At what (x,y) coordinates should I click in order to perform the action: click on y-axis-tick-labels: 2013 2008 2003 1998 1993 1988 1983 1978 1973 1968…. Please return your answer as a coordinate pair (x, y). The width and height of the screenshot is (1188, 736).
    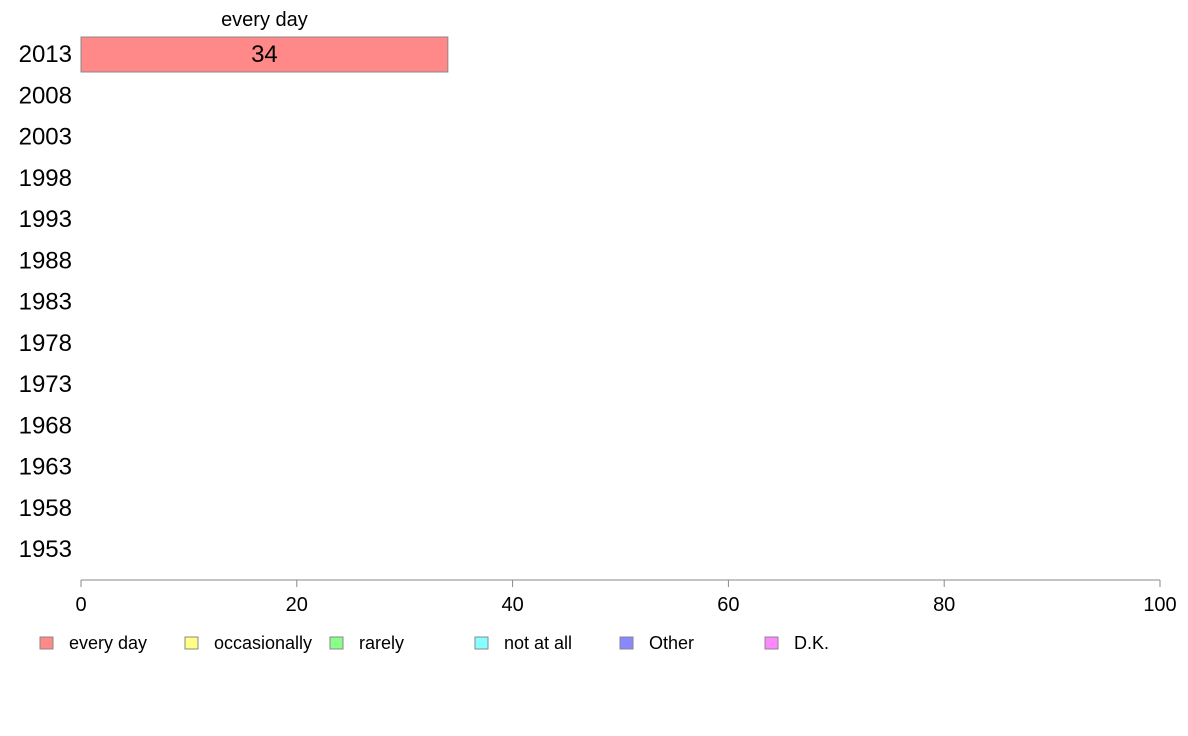
    Looking at the image, I should click on (45, 302).